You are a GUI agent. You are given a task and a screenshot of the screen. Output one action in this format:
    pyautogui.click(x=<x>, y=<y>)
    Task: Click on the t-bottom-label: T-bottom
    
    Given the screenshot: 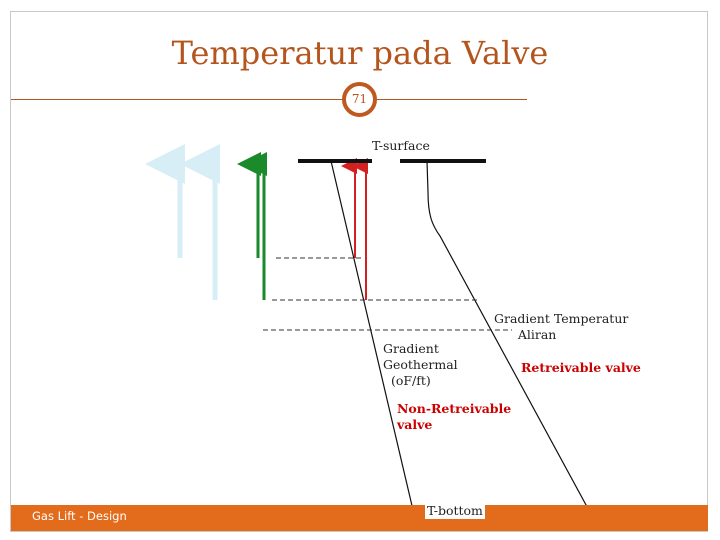 What is the action you would take?
    pyautogui.click(x=455, y=511)
    